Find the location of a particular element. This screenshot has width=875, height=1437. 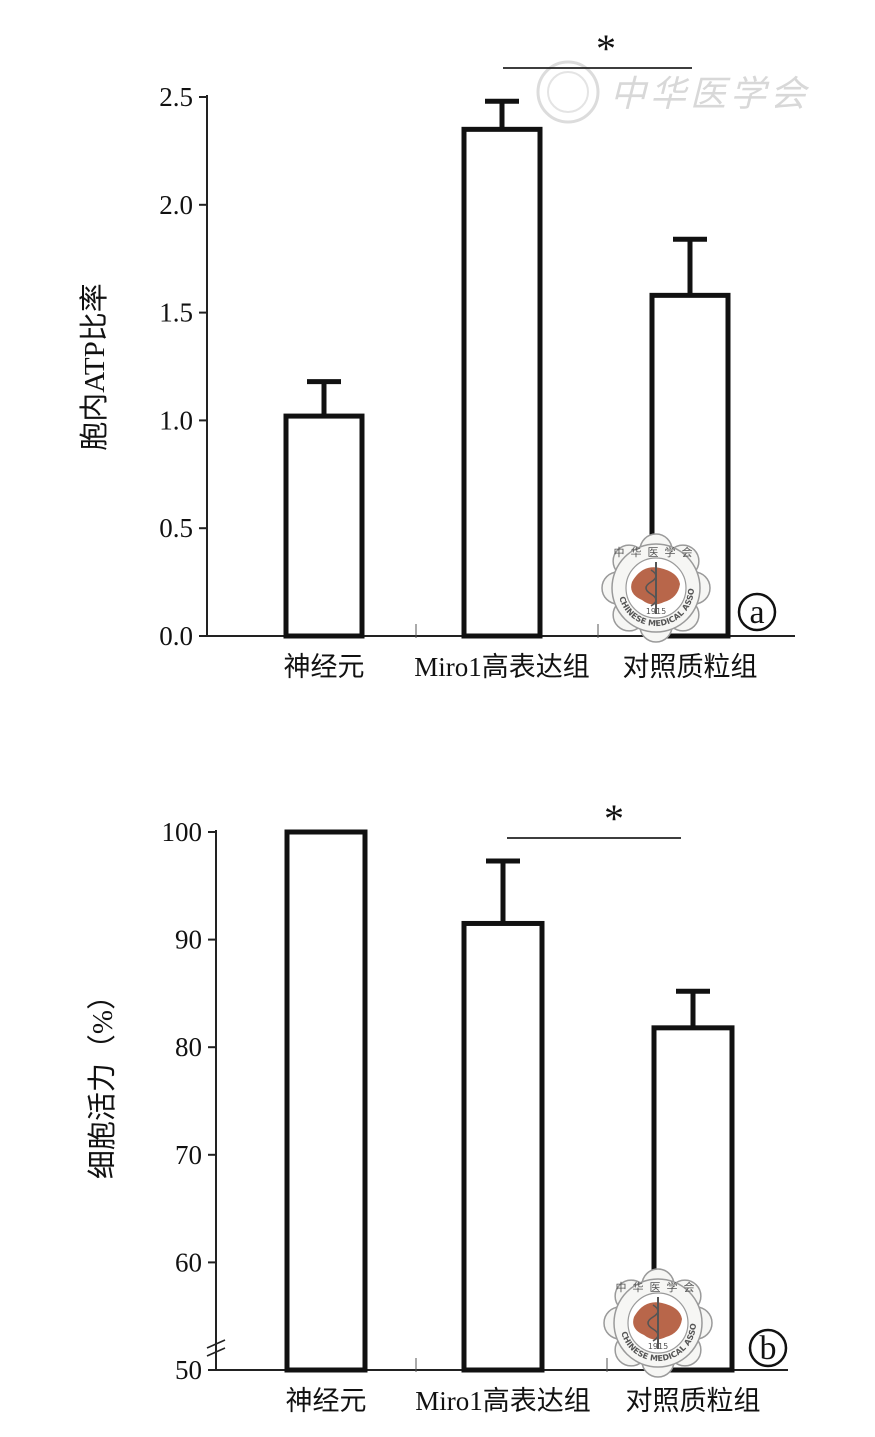

y-tick-label: 100 is located at coordinates (182, 832).